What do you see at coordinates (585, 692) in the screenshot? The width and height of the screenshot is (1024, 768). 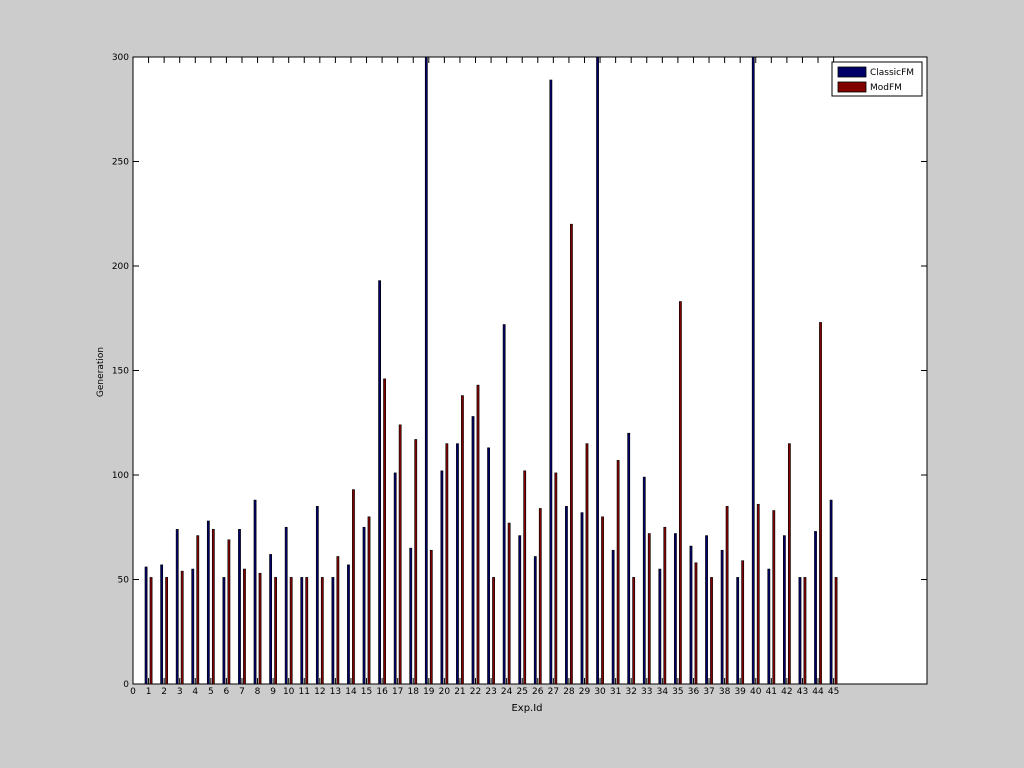 I see `x-tick-label: 29` at bounding box center [585, 692].